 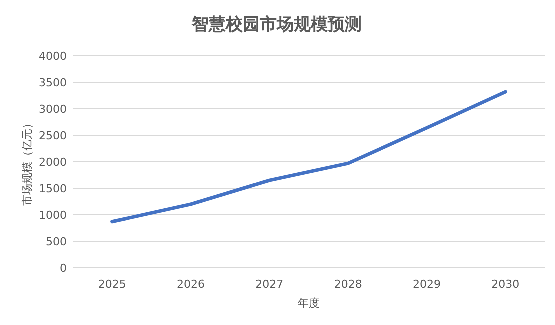 What do you see at coordinates (427, 284) in the screenshot?
I see `x-tick-label: 2029` at bounding box center [427, 284].